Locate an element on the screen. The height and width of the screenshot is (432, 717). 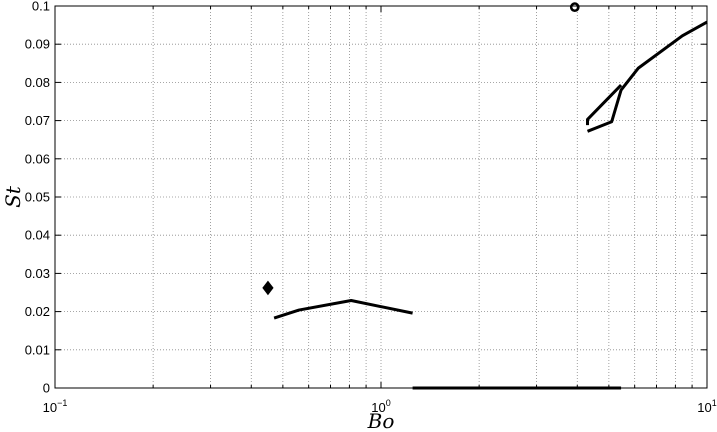
series-line-mid is located at coordinates (343, 309).